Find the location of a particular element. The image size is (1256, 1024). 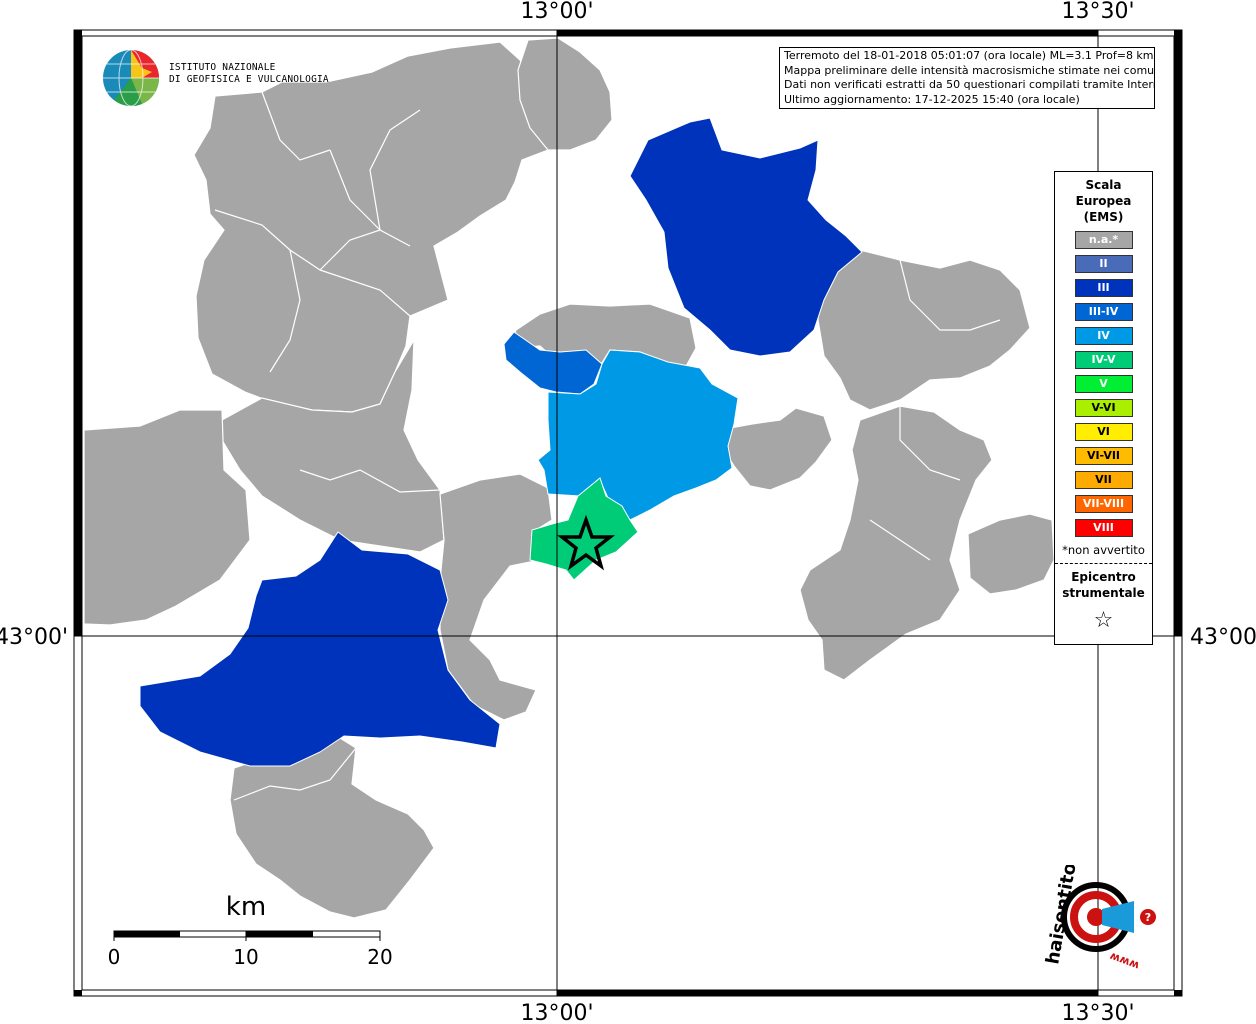

epicentre-star-icon: ☆ is located at coordinates (1103, 620).